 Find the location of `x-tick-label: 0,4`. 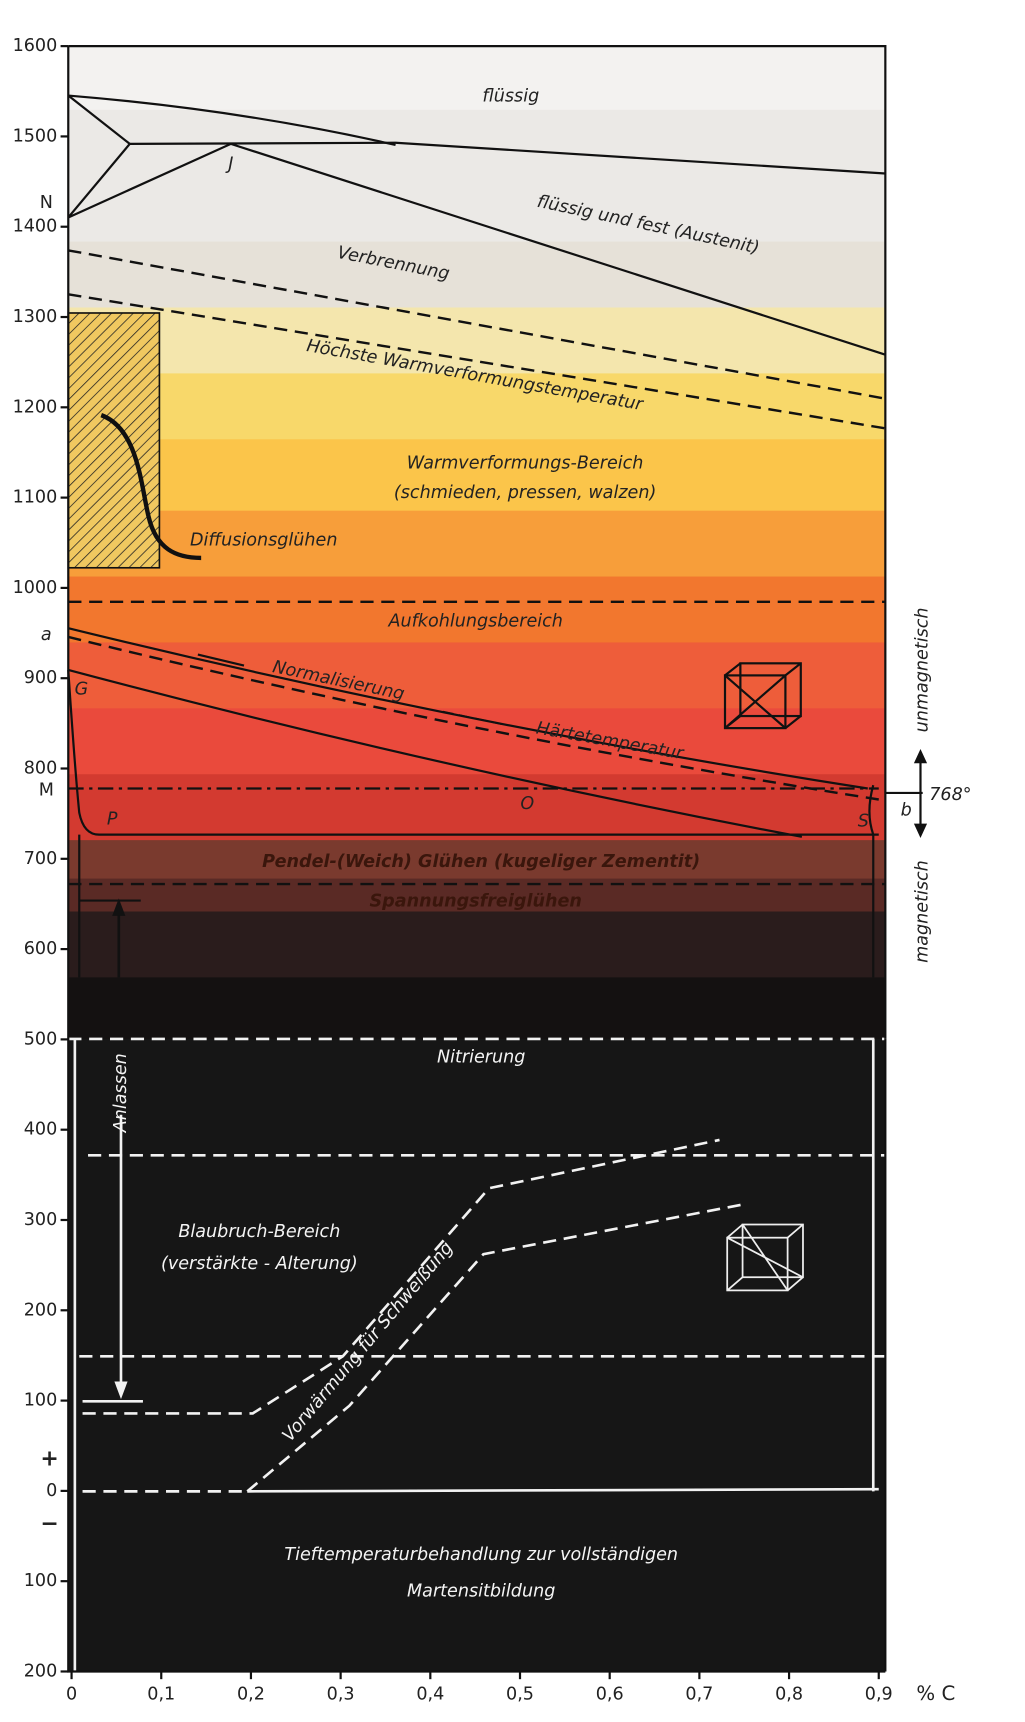

x-tick-label: 0,4 is located at coordinates (430, 1695).